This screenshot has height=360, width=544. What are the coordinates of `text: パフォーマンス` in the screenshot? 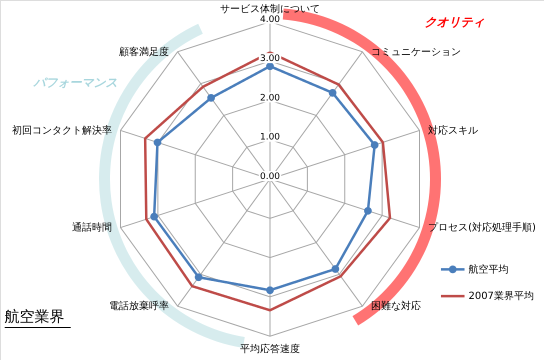 It's located at (75, 83).